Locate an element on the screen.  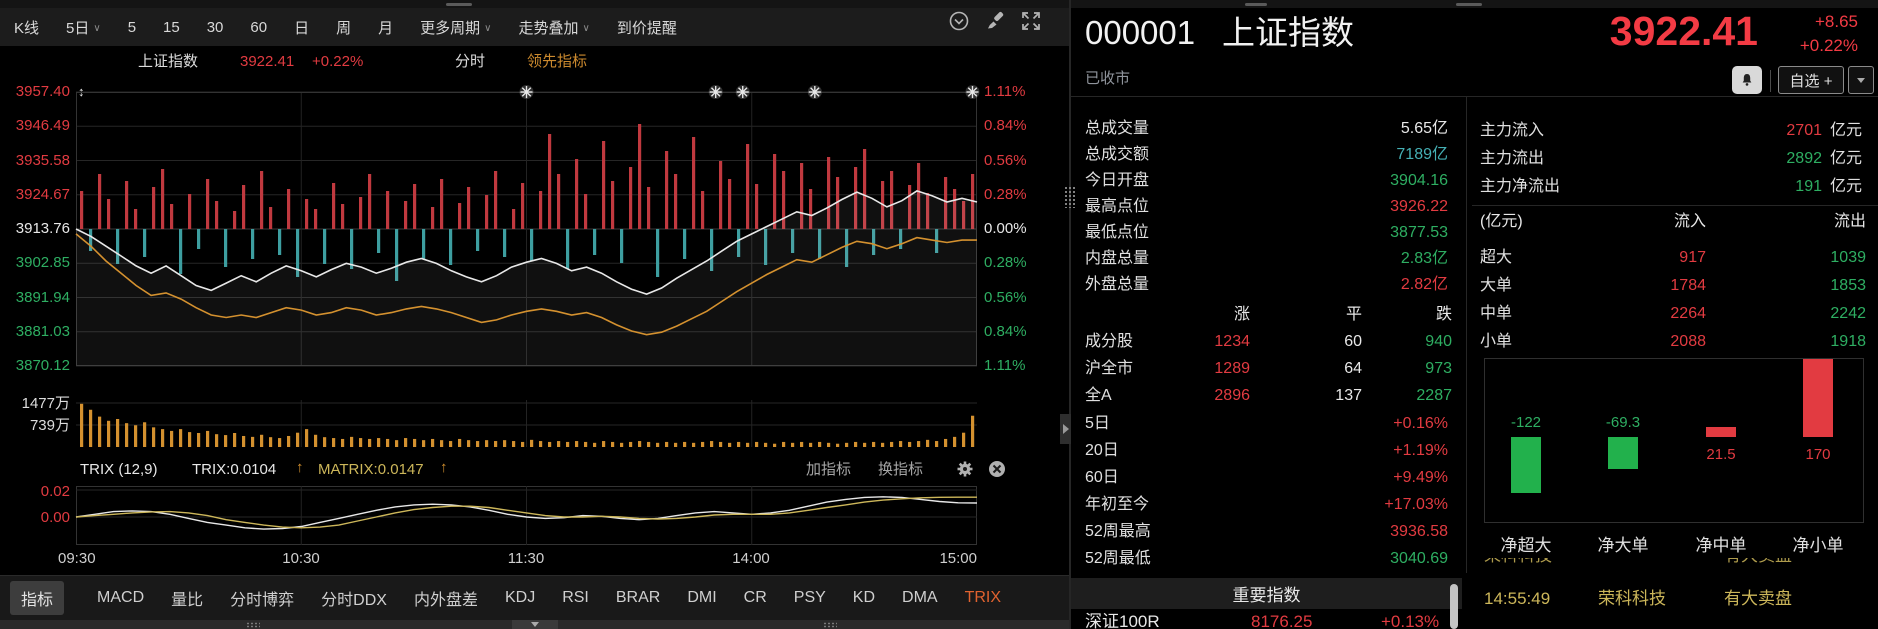
flow-summary-unit: 亿元 is located at coordinates (1846, 158).